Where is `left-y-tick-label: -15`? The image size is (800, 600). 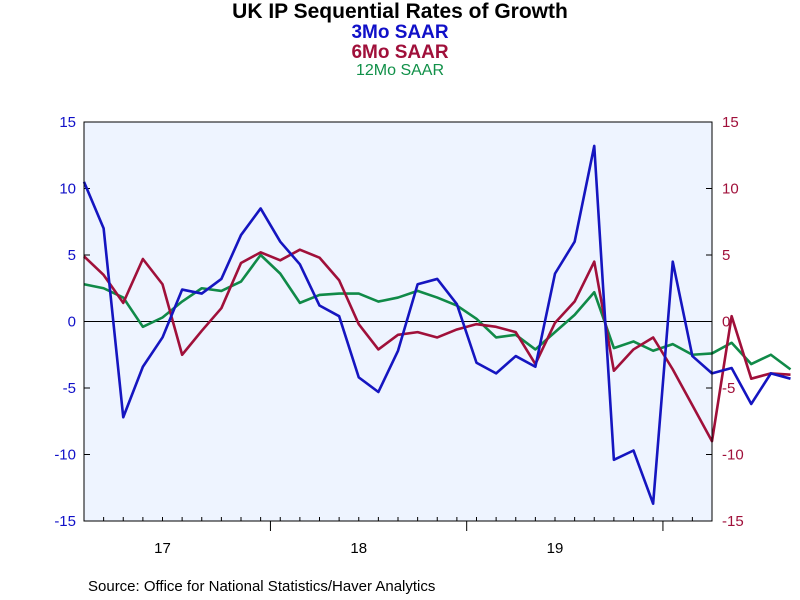 left-y-tick-label: -15 is located at coordinates (65, 521).